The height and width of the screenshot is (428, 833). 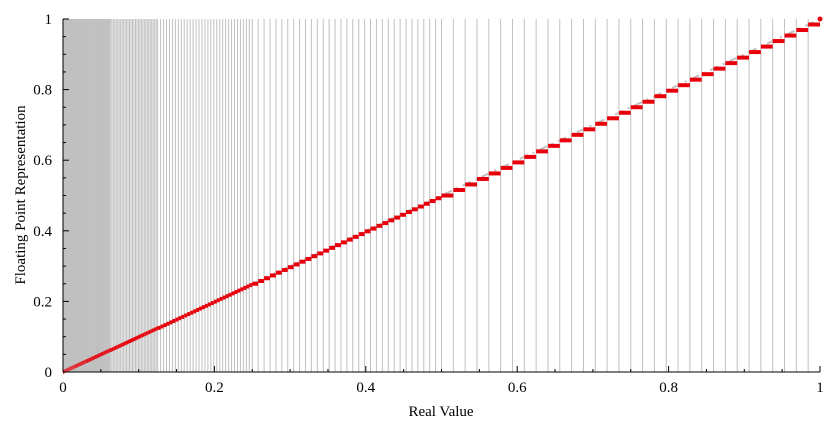 What do you see at coordinates (42, 196) in the screenshot?
I see `y-tick-labels: 0 0.2 0.4 0.6 0.8 1` at bounding box center [42, 196].